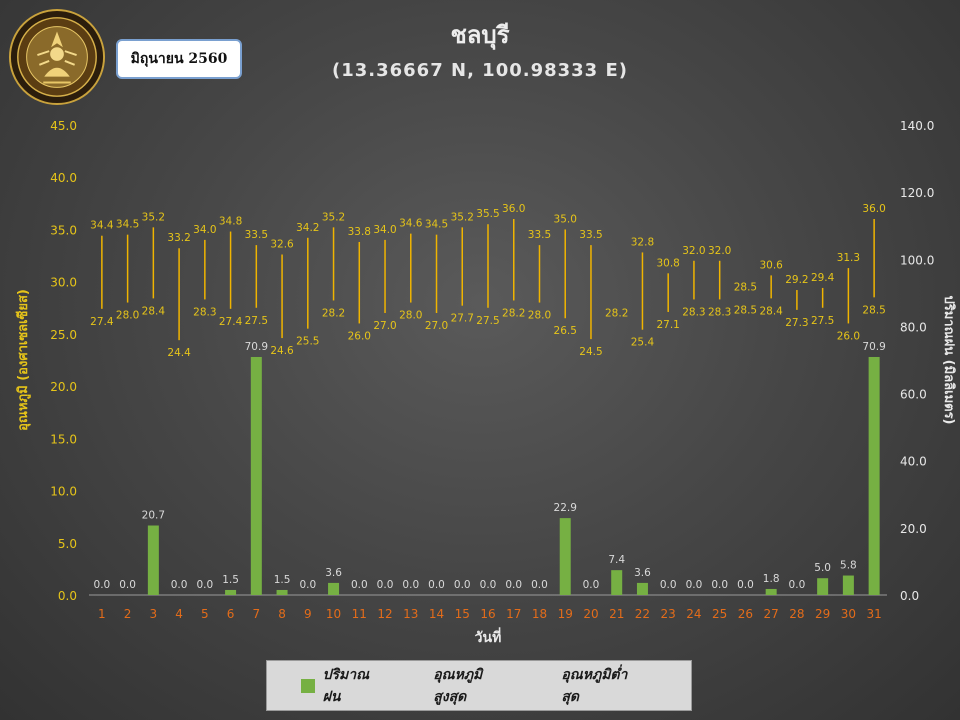 The image size is (960, 720). I want to click on tmax-data-label: 34.5, so click(127, 225).